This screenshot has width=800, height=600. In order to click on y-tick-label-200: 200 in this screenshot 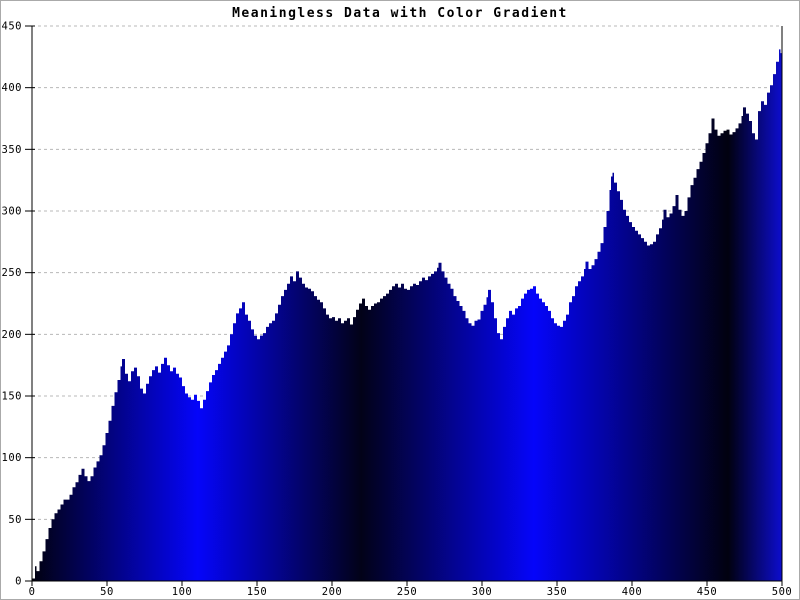, I will do `click(12, 335)`.